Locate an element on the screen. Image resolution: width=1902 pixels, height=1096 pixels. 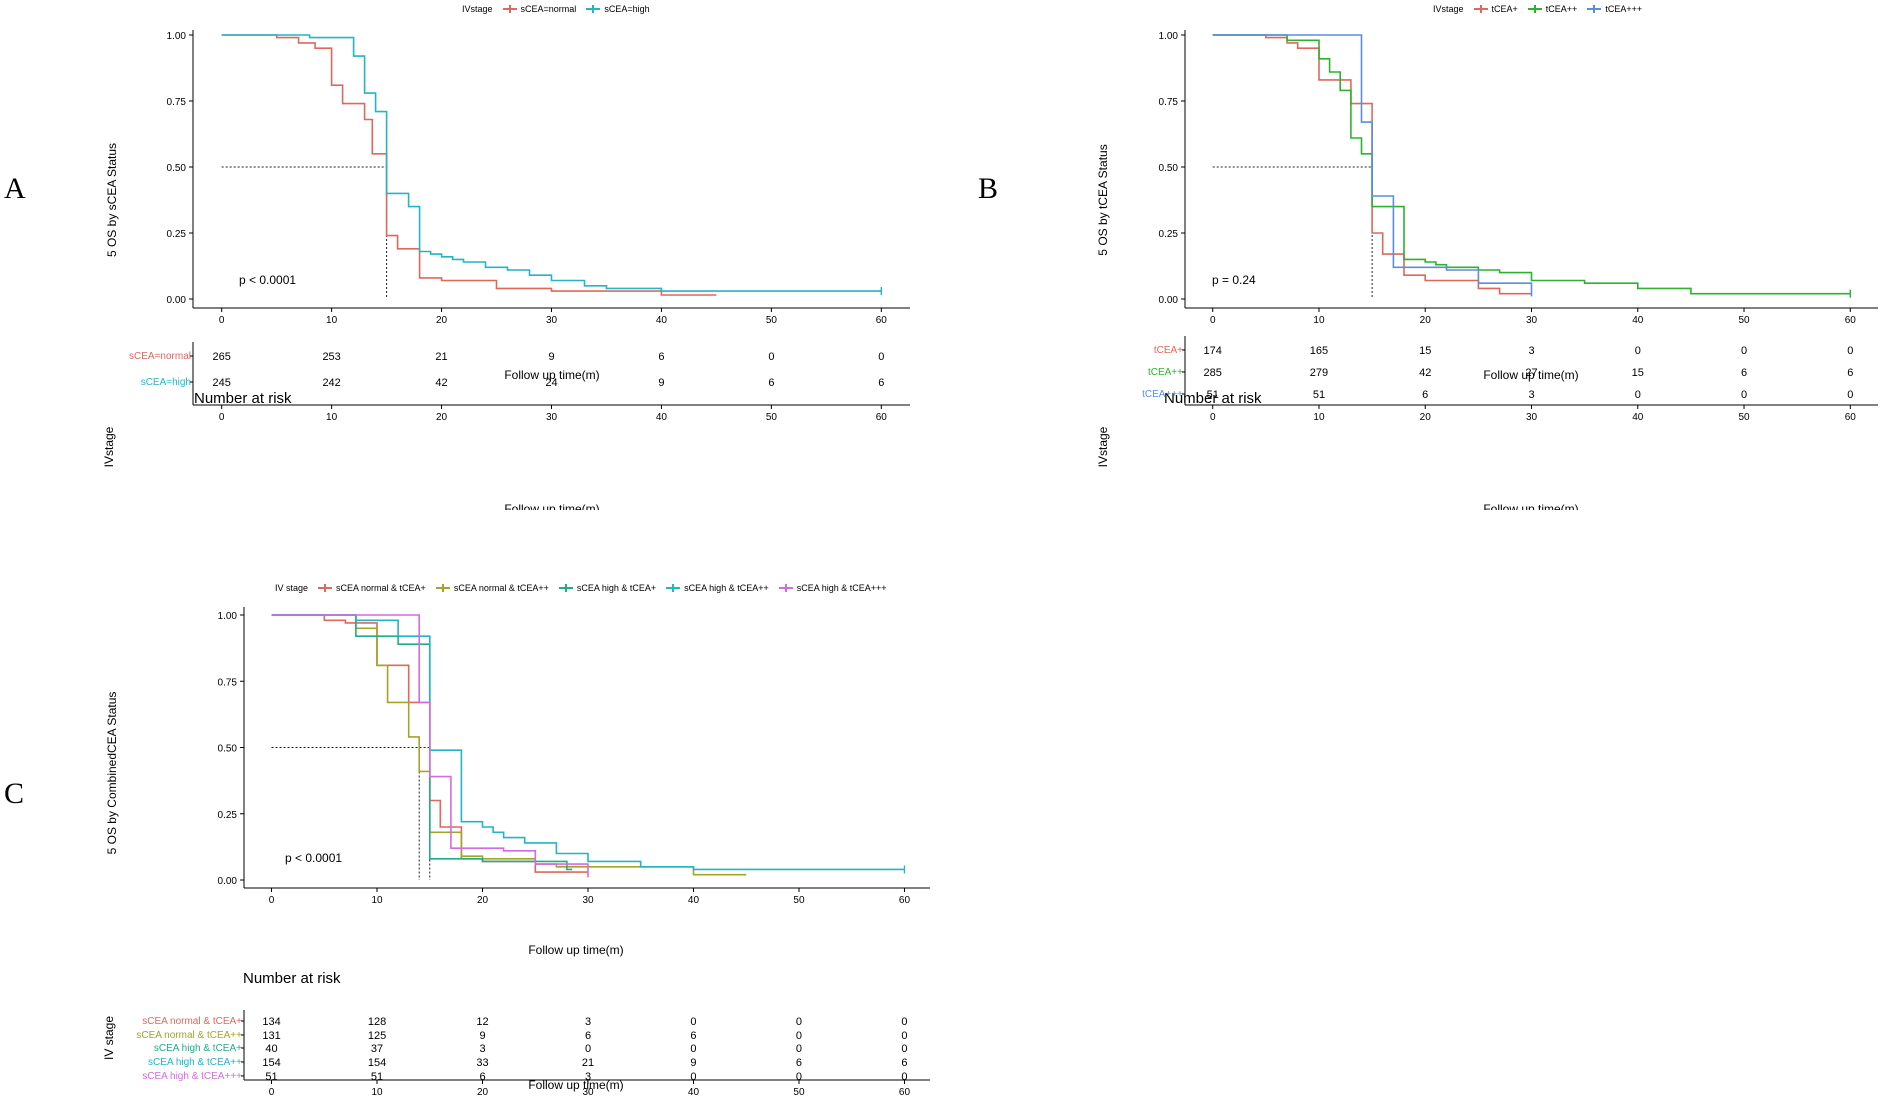
risk-count: 37 is located at coordinates (377, 1049).